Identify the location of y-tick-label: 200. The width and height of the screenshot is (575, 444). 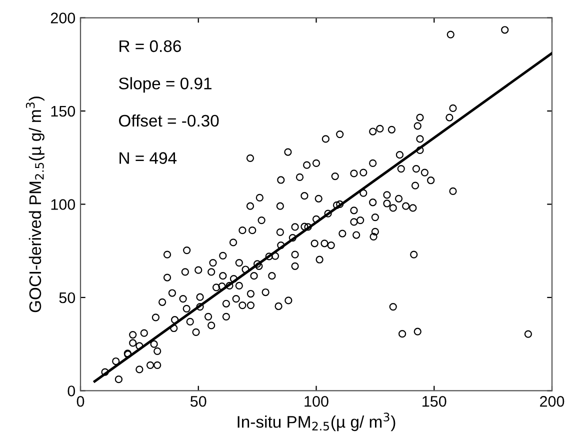
(63, 18).